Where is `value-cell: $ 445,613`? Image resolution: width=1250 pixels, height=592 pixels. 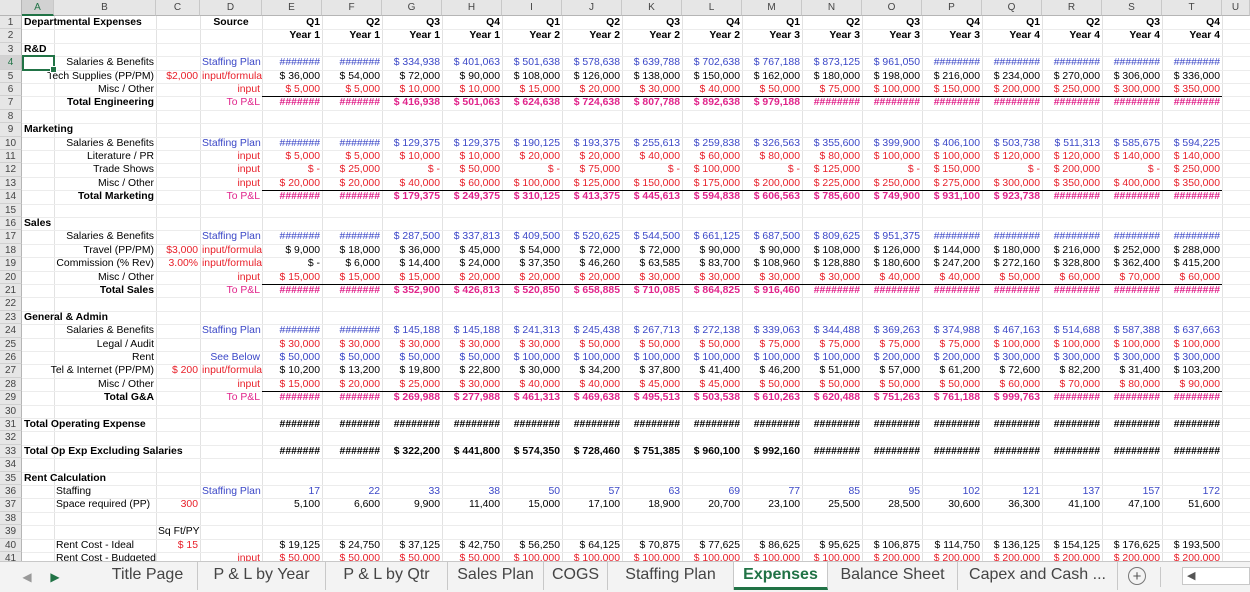 value-cell: $ 445,613 is located at coordinates (656, 197).